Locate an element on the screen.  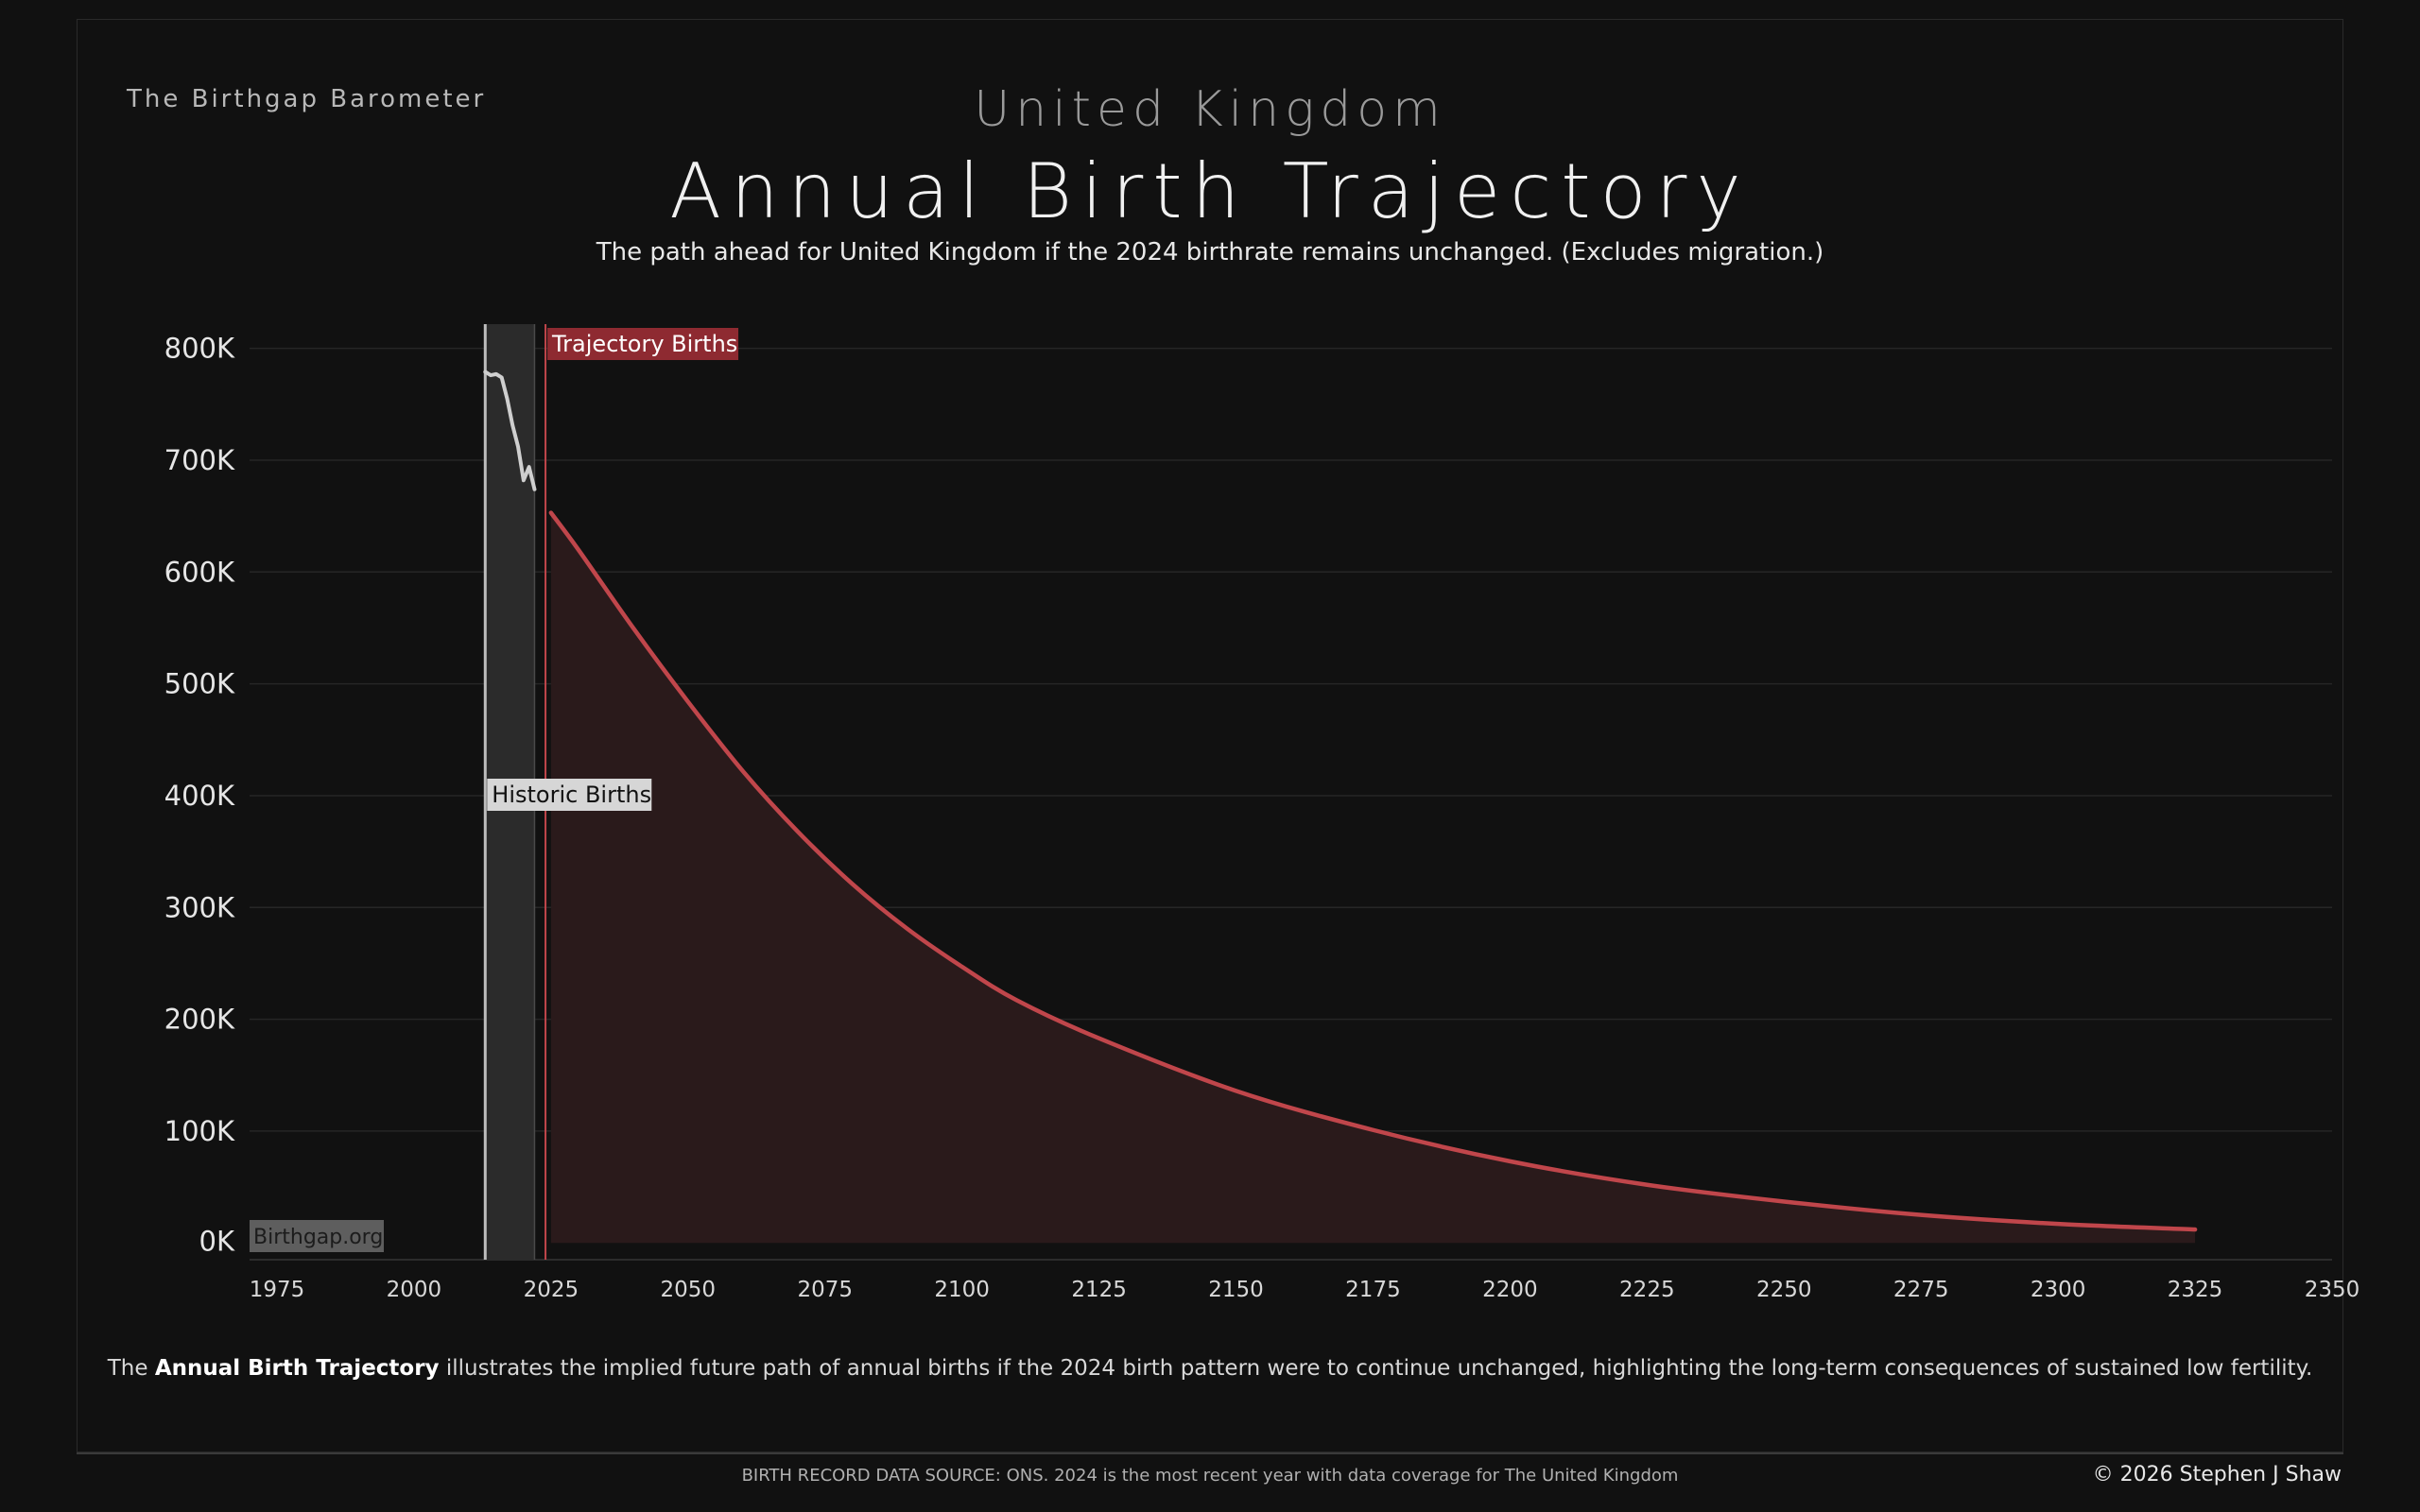
x-tick-label: 2275 is located at coordinates (1921, 1290).